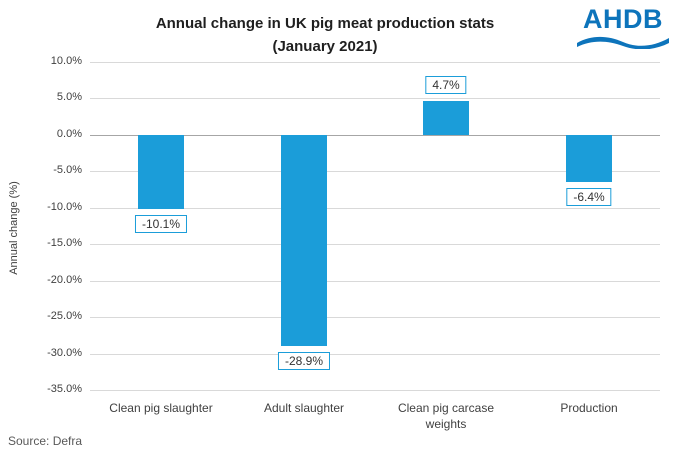  What do you see at coordinates (589, 408) in the screenshot?
I see `x-category-label: Production` at bounding box center [589, 408].